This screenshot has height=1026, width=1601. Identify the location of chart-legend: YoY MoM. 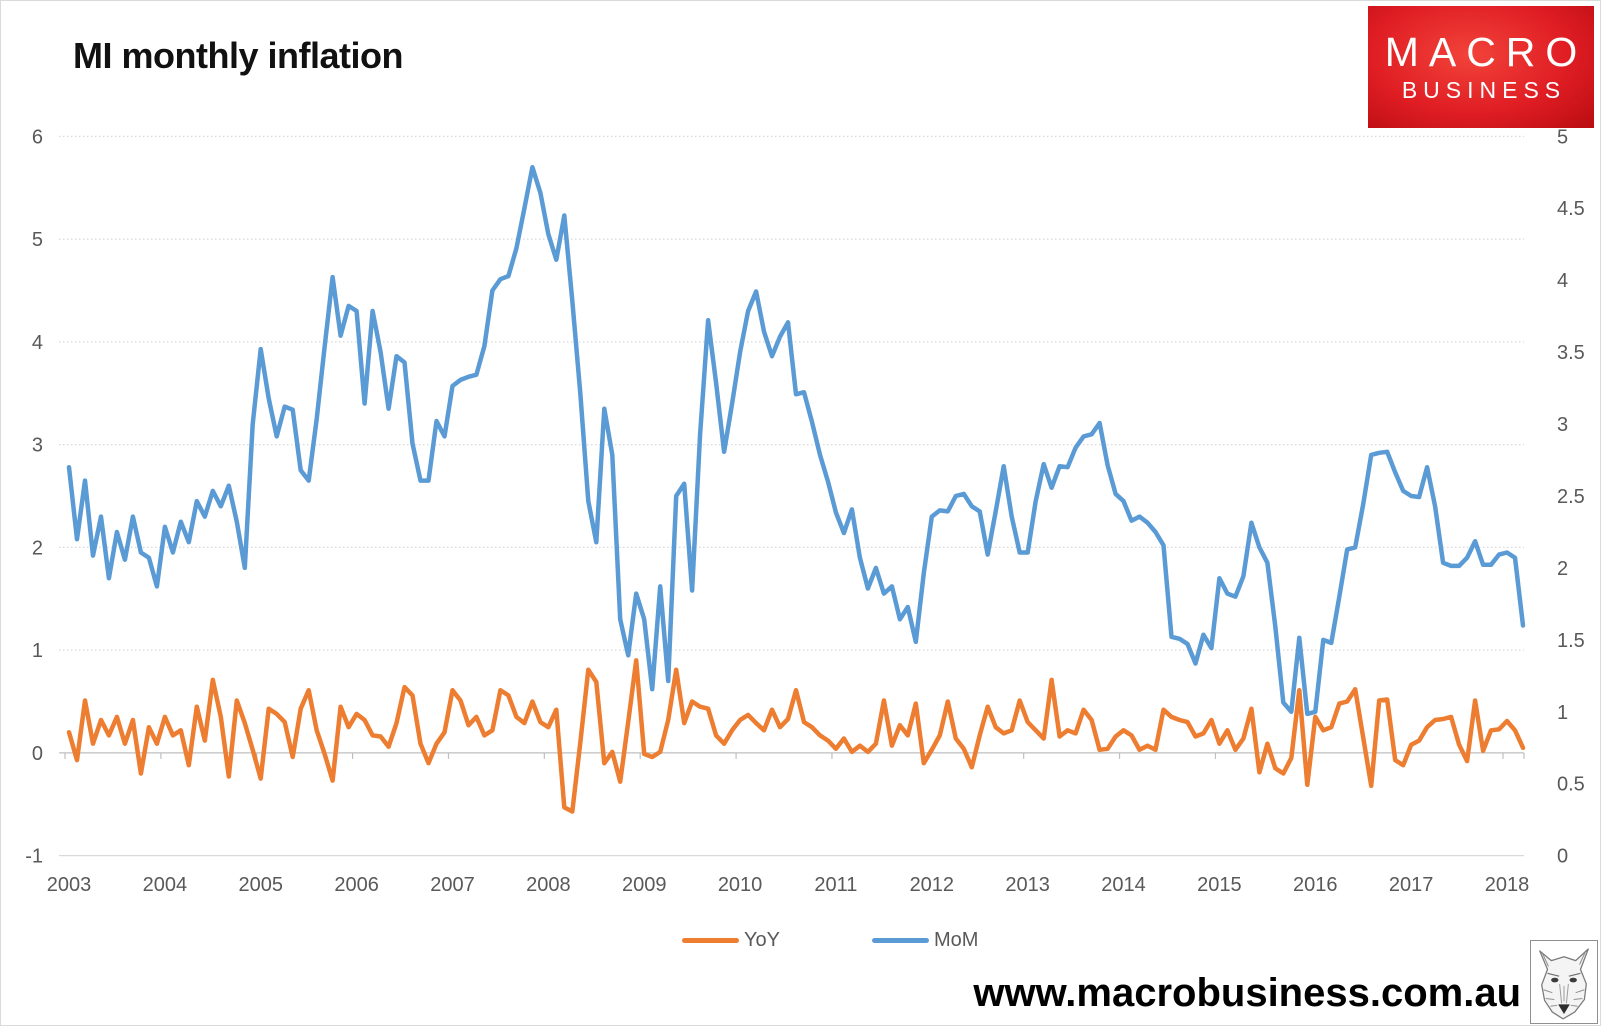
(830, 940).